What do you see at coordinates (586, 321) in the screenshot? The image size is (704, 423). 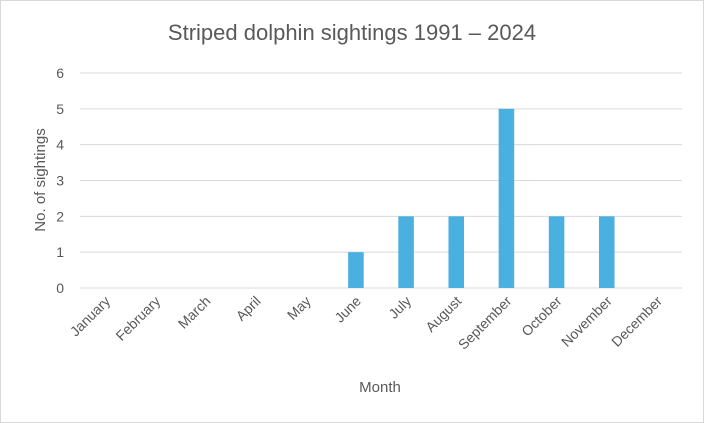 I see `x-tick-label: November` at bounding box center [586, 321].